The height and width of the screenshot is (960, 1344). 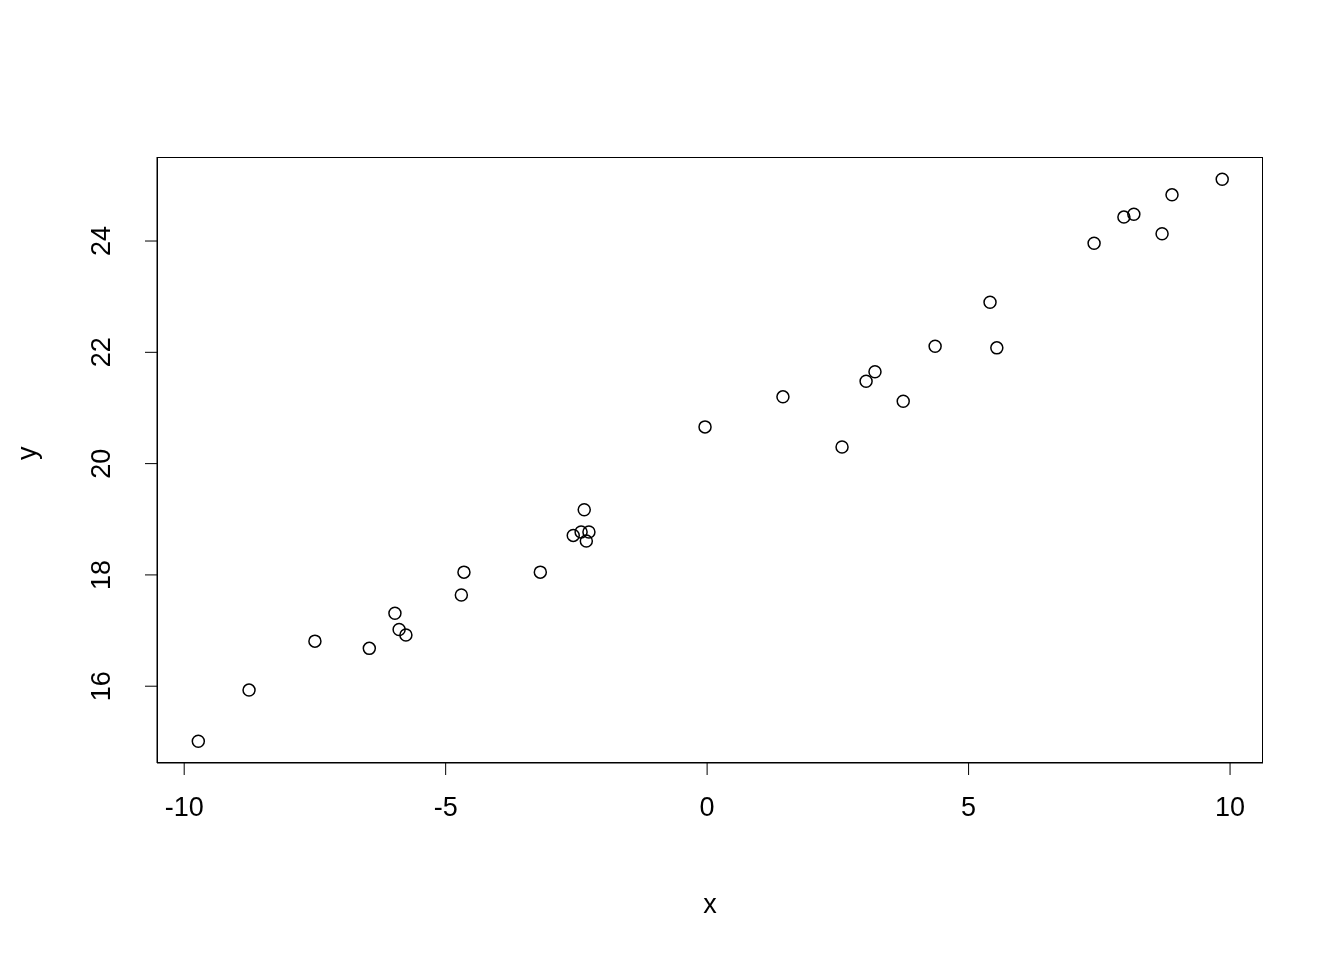 What do you see at coordinates (184, 807) in the screenshot?
I see `x-tick-label: -10` at bounding box center [184, 807].